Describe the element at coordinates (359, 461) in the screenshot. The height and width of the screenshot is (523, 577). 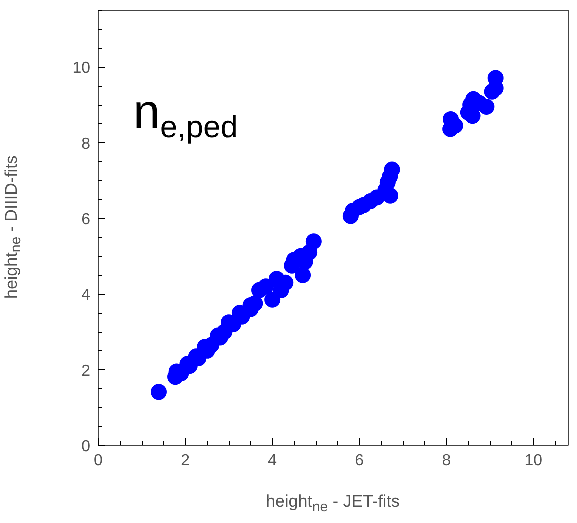
I see `x-tick-label: 6` at that location.